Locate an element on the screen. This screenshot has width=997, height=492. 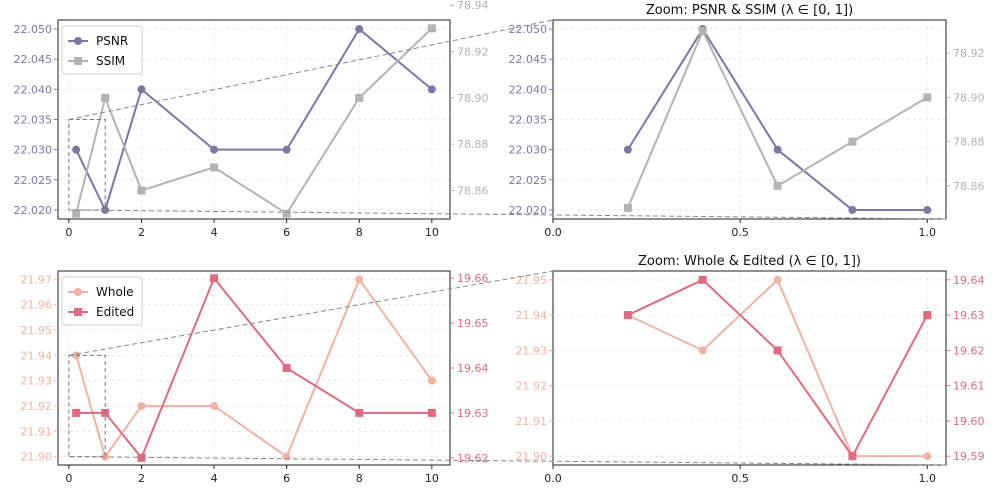
y-right-tick-label: 78.90 is located at coordinates (969, 97).